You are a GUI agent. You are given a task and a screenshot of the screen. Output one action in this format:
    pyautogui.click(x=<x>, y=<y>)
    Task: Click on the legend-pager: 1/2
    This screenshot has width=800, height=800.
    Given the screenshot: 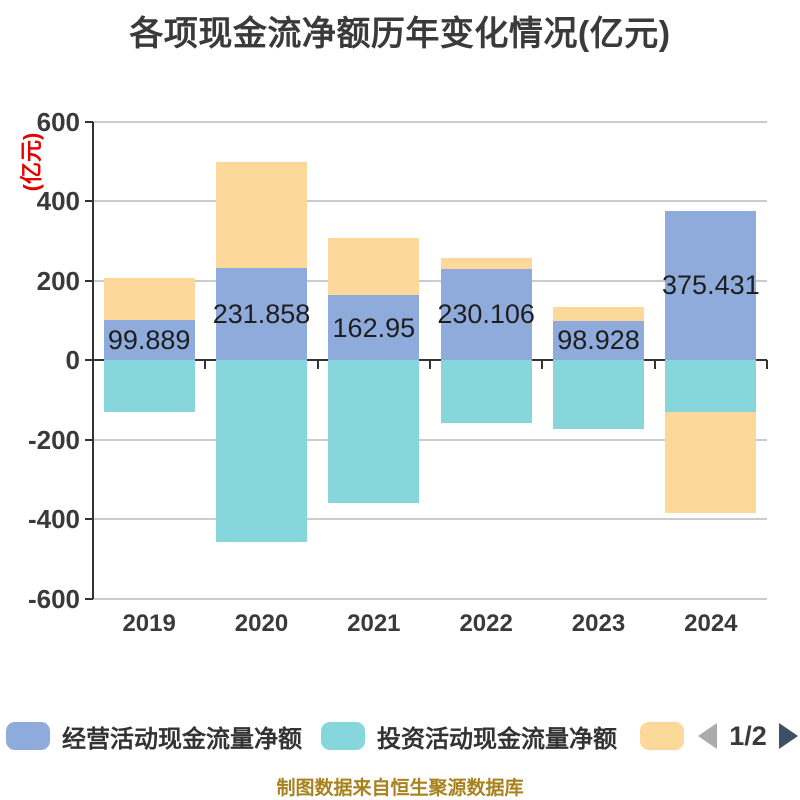 What is the action you would take?
    pyautogui.click(x=748, y=736)
    